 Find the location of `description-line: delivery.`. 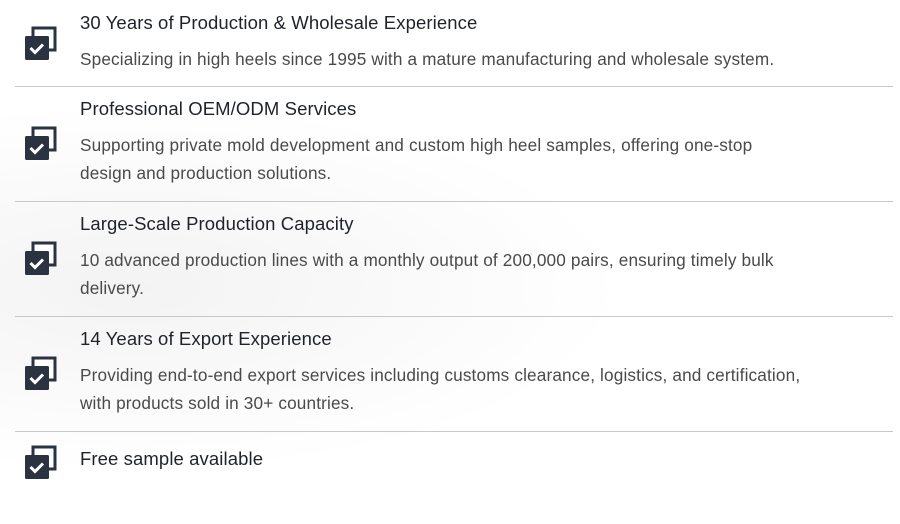

description-line: delivery. is located at coordinates (112, 288).